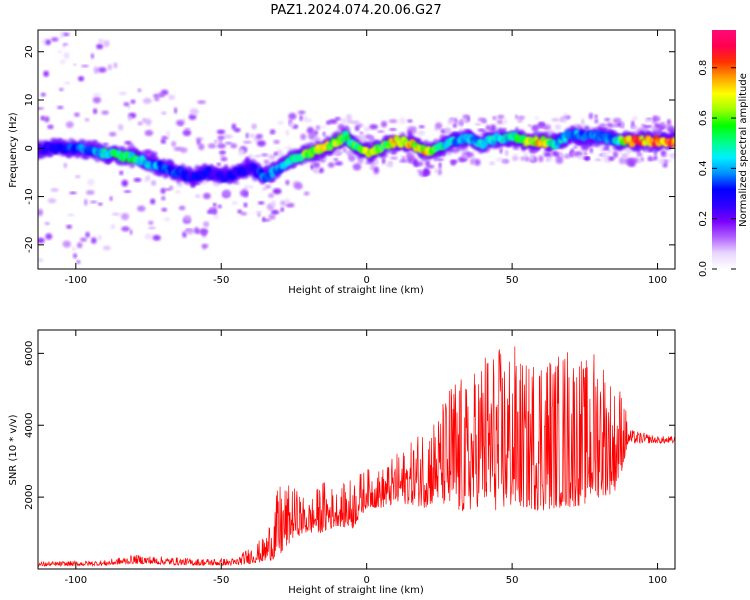 The height and width of the screenshot is (600, 750). What do you see at coordinates (29, 353) in the screenshot?
I see `y-tick-label: 6000` at bounding box center [29, 353].